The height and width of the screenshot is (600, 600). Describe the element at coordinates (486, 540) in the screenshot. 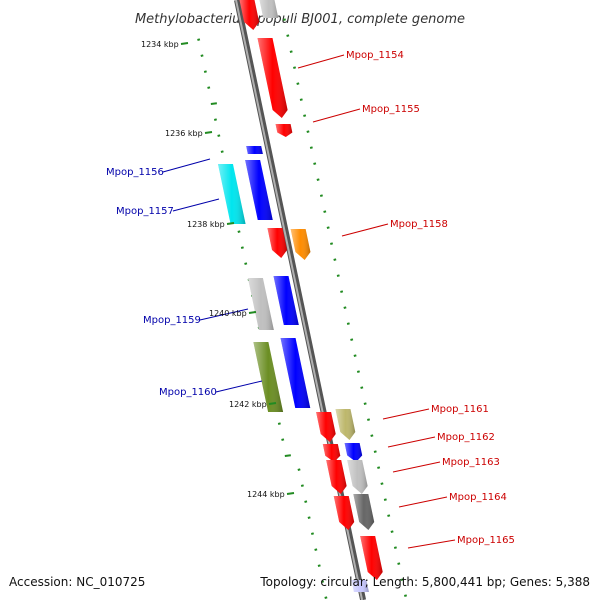

I see `gene-label: Mpop_1165` at that location.